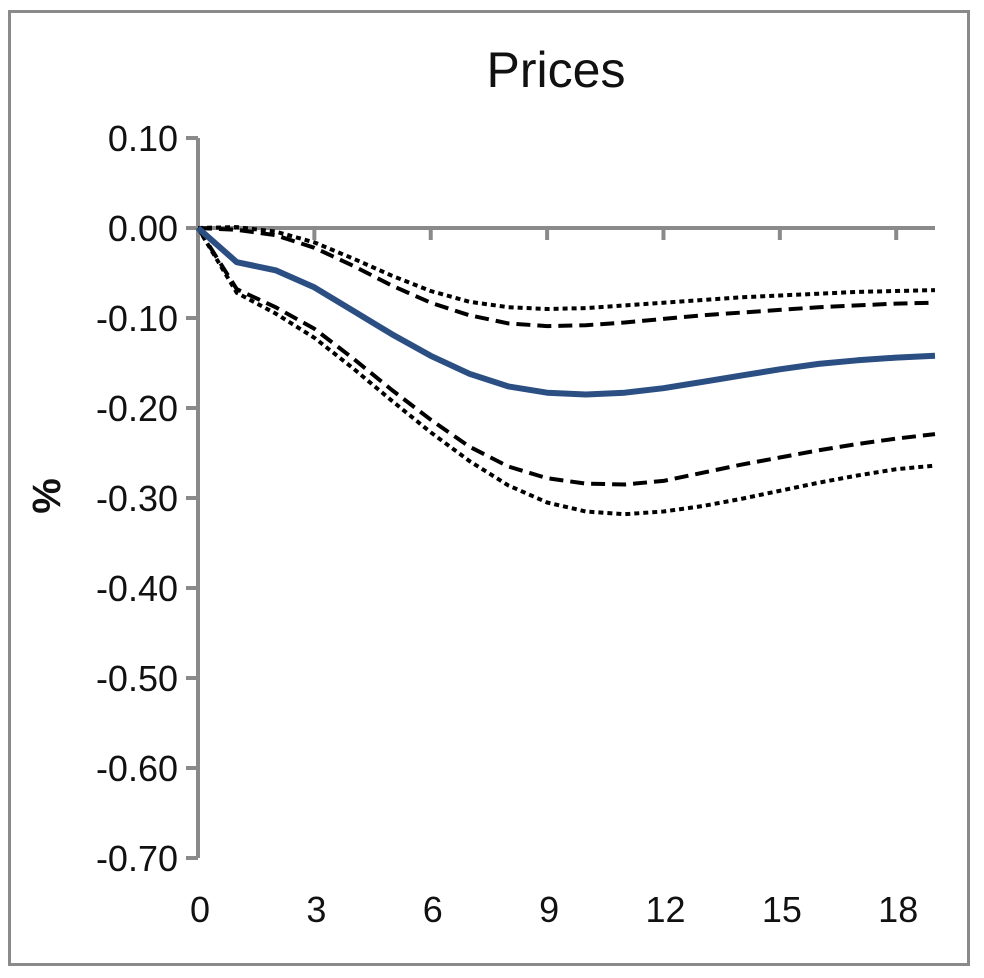 The height and width of the screenshot is (978, 984). Describe the element at coordinates (143, 138) in the screenshot. I see `y-tick-label: 0.10` at that location.